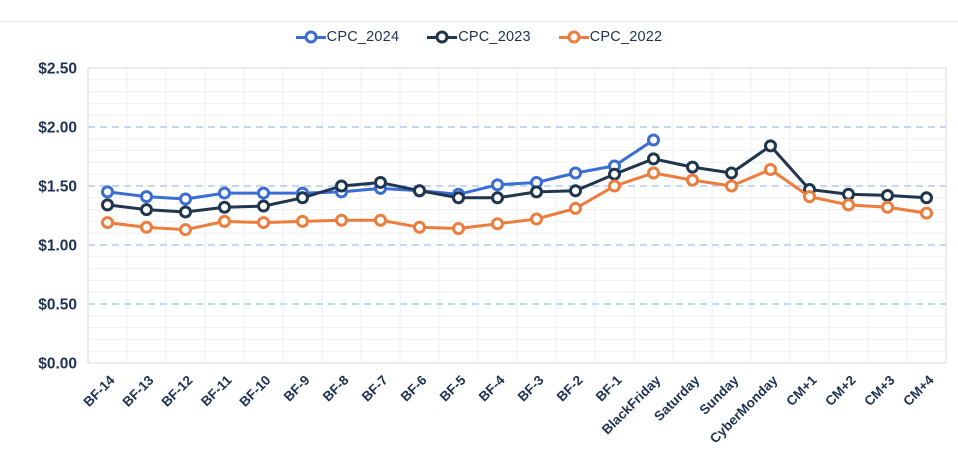  What do you see at coordinates (57, 246) in the screenshot?
I see `y-axis-tick-label: $1.00` at bounding box center [57, 246].